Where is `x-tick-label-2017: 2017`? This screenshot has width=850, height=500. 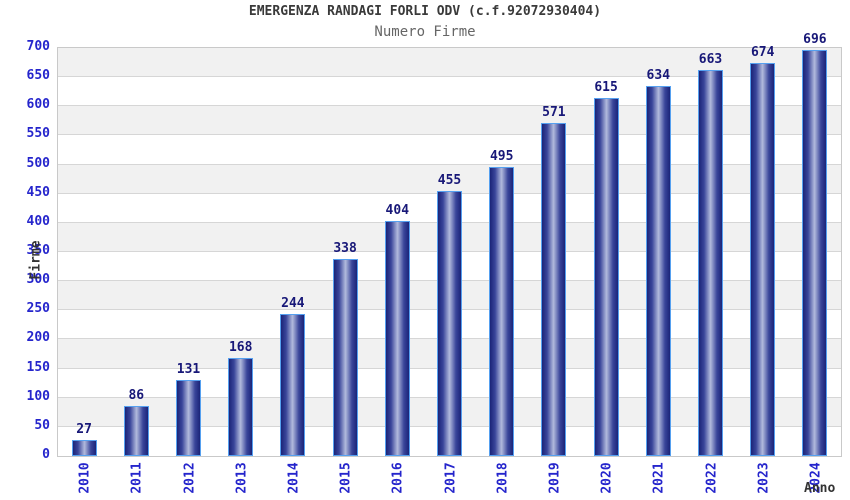 x-tick-label-2017: 2017 is located at coordinates (450, 478).